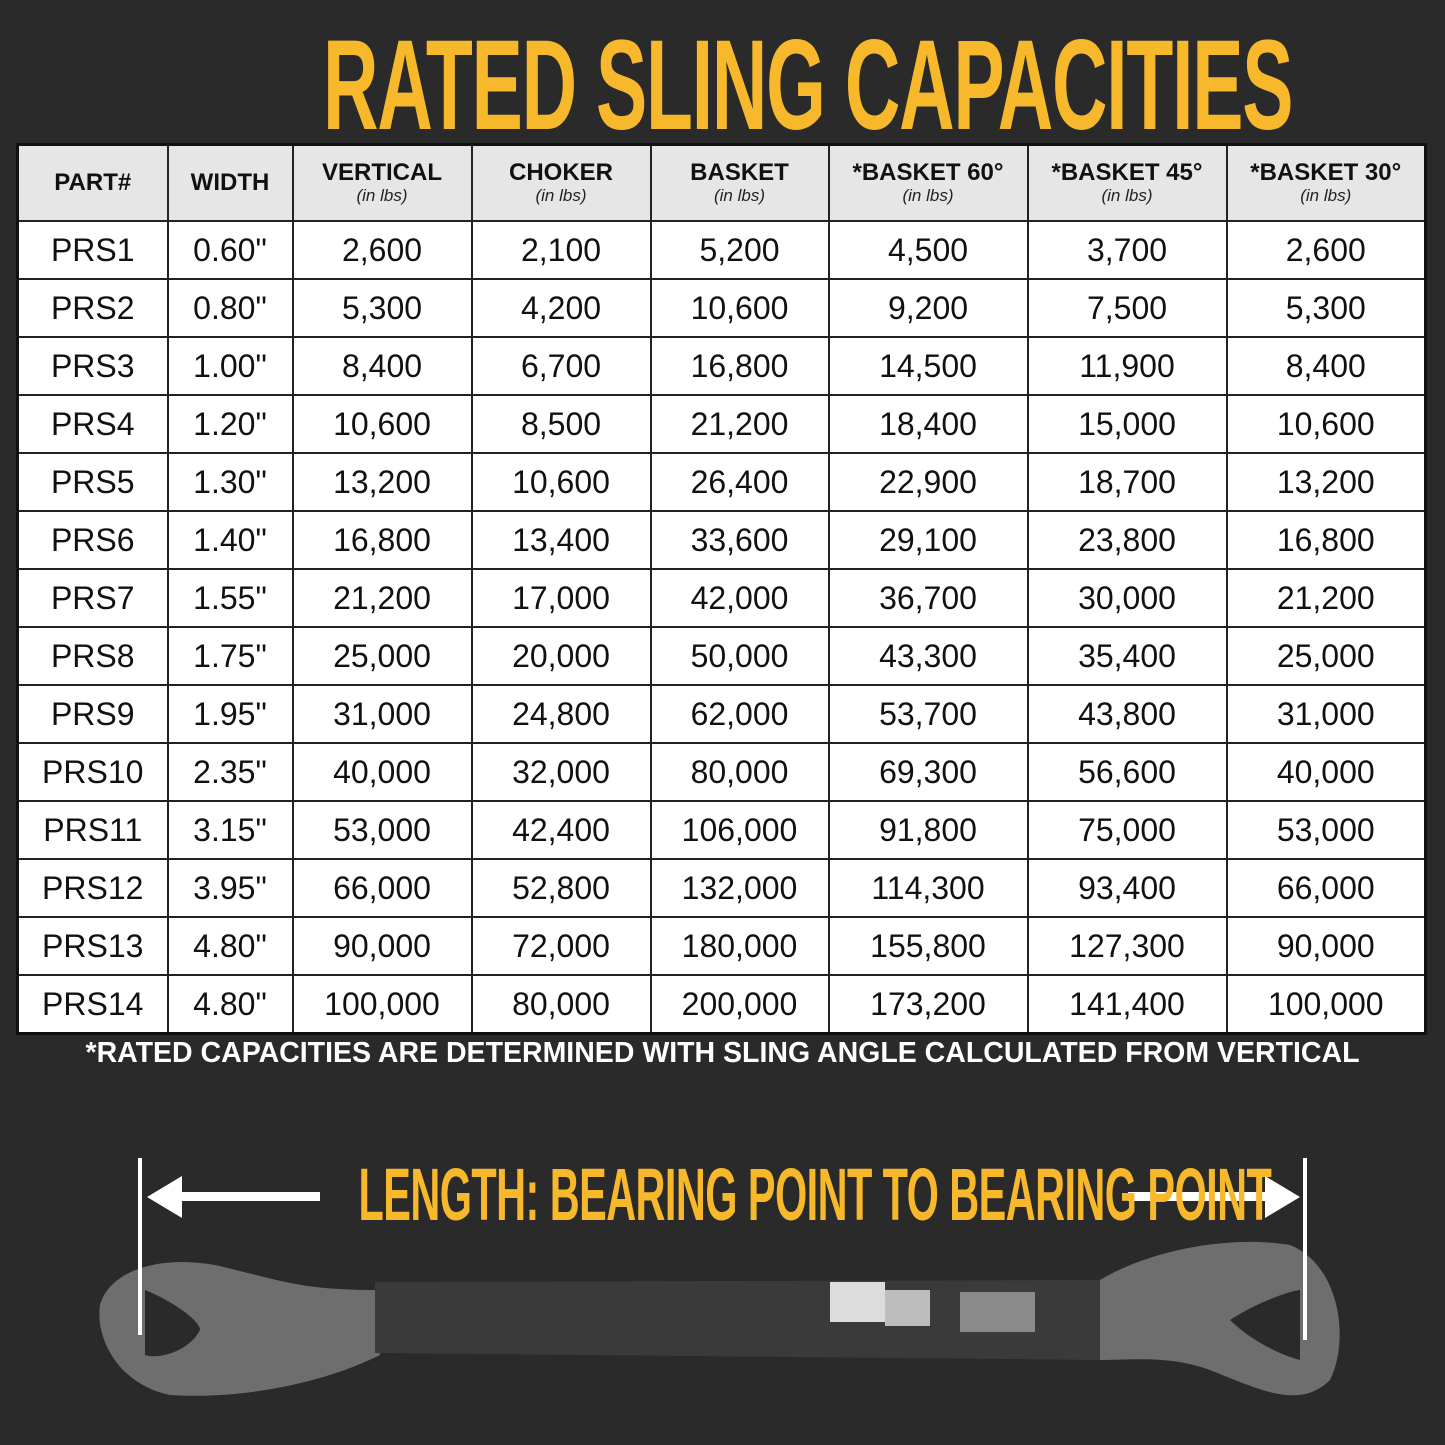 The height and width of the screenshot is (1445, 1445). What do you see at coordinates (739, 1004) in the screenshot?
I see `table-cell: 200,000` at bounding box center [739, 1004].